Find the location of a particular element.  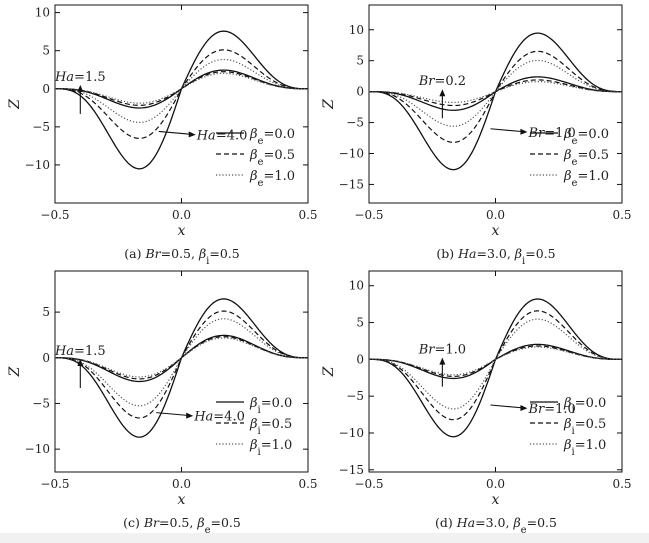

panel-caption: (d) Ha=3.0, βe=0.5 is located at coordinates (496, 524).